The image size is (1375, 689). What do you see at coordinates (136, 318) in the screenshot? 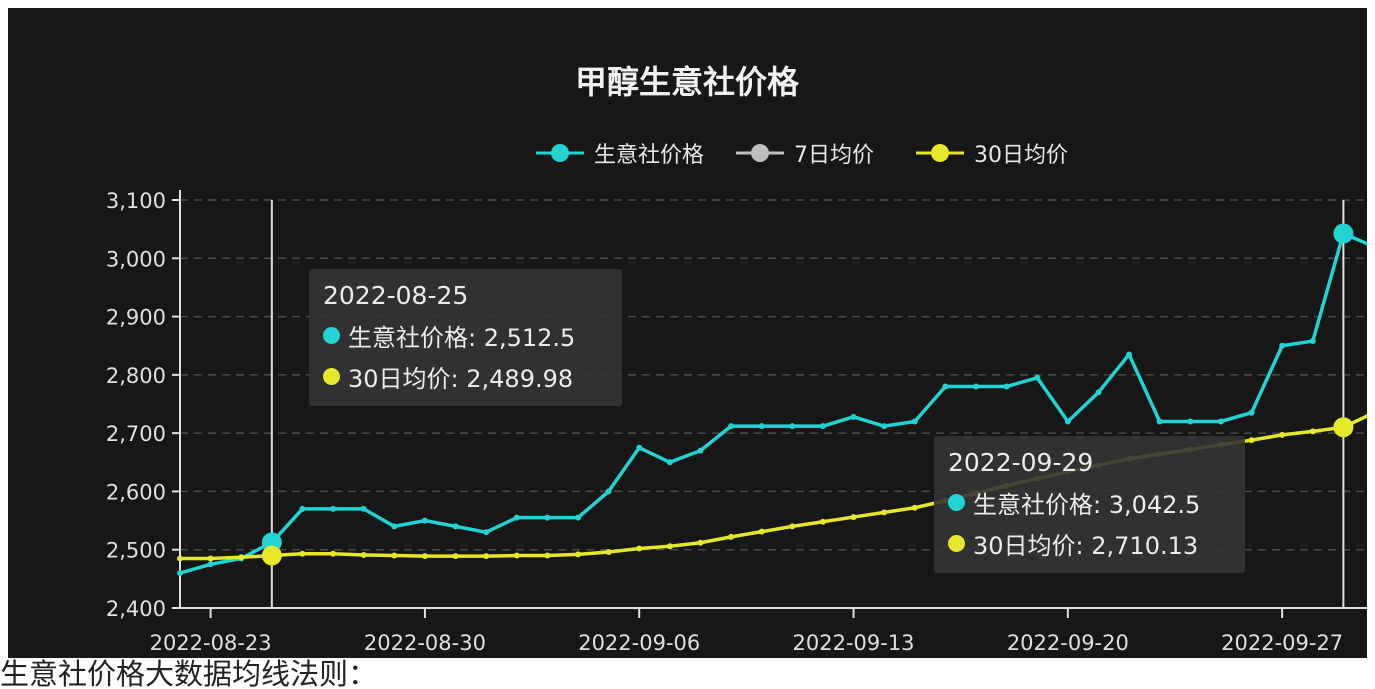
I see `y-tick-label: 2,900` at bounding box center [136, 318].